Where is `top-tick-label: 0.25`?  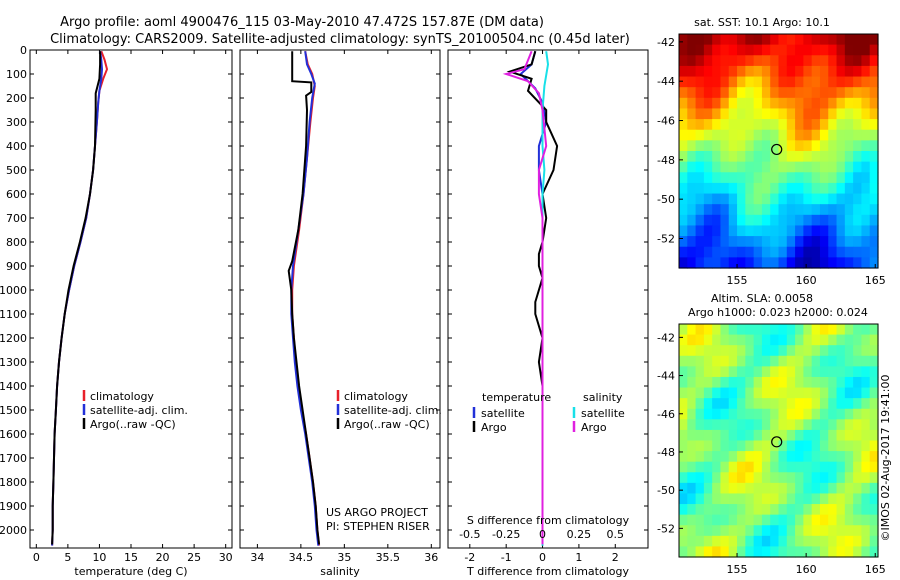 top-tick-label: 0.25 is located at coordinates (579, 534).